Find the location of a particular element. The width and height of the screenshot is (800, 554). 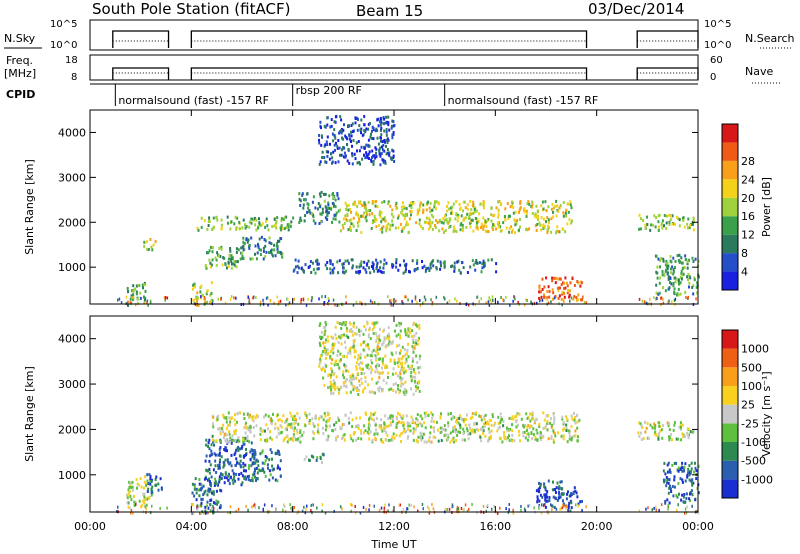

noise-tick-low: 10^0 is located at coordinates (63, 45).